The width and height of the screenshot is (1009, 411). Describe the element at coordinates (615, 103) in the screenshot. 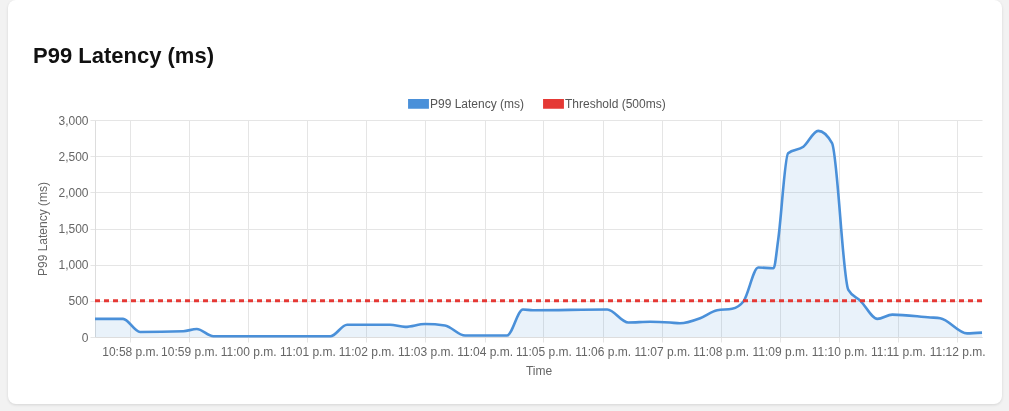

I see `legend-label: Threshold (500ms)` at that location.